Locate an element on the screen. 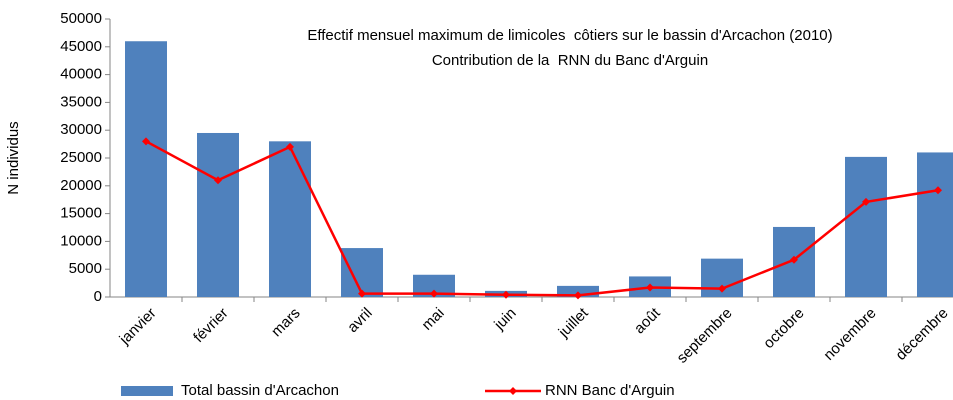 The height and width of the screenshot is (400, 953). legend-label: Total bassin d'Arcachon is located at coordinates (260, 390).